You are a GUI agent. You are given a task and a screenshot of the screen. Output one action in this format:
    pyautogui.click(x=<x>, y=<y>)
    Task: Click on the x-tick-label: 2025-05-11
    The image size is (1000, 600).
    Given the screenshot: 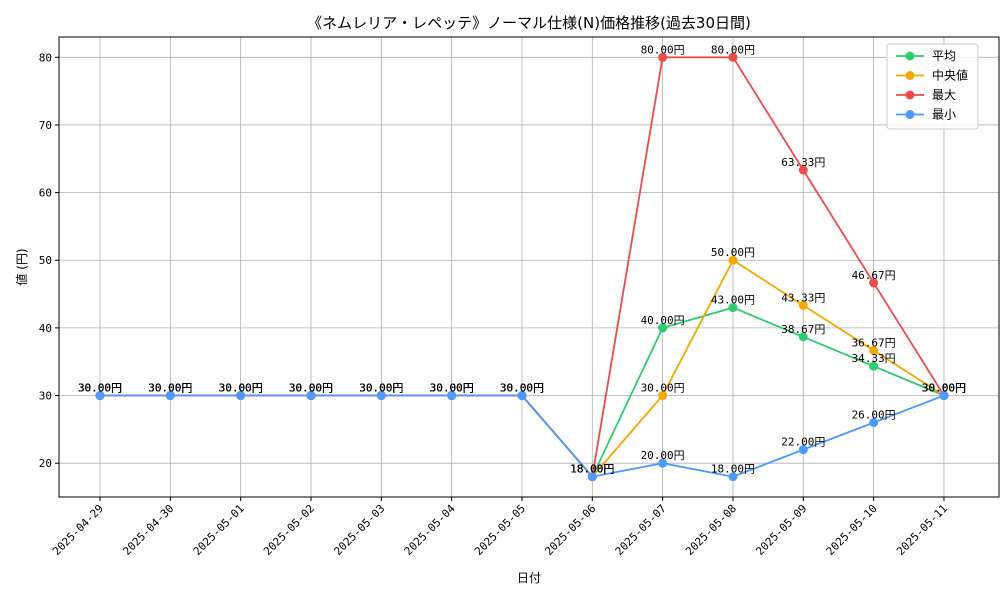 What is the action you would take?
    pyautogui.click(x=922, y=530)
    